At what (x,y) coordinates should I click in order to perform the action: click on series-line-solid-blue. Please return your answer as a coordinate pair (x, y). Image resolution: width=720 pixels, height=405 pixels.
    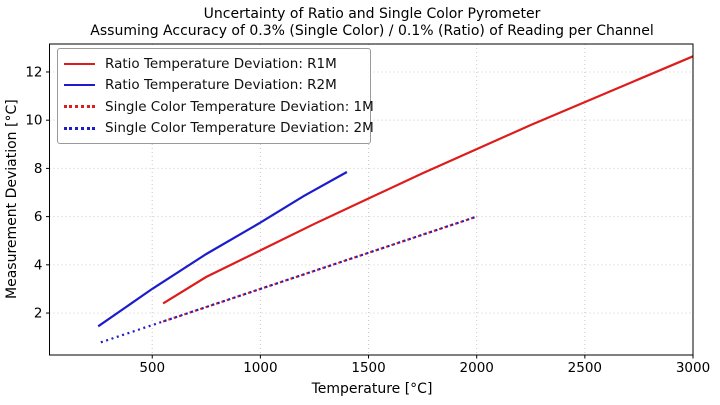
    Looking at the image, I should click on (222, 249).